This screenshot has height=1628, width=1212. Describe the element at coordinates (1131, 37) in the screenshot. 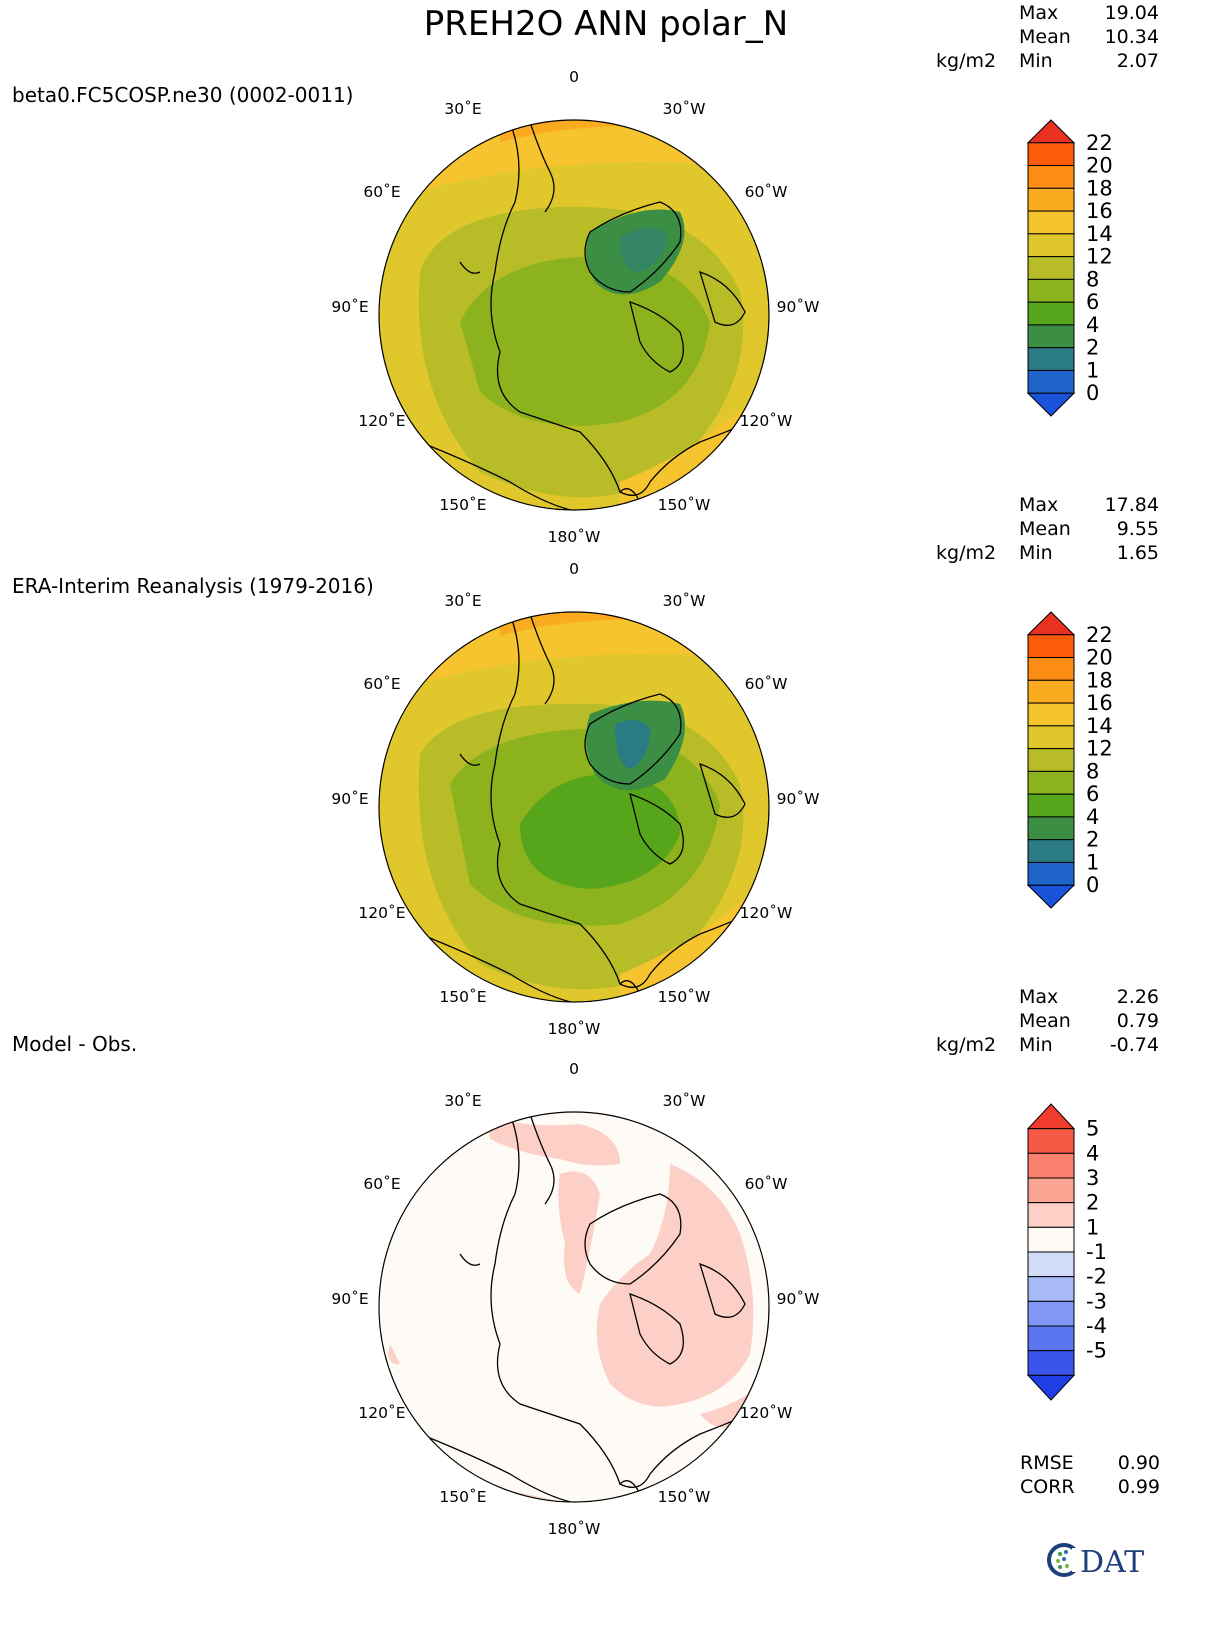

I see `mean-value: 10.34` at that location.